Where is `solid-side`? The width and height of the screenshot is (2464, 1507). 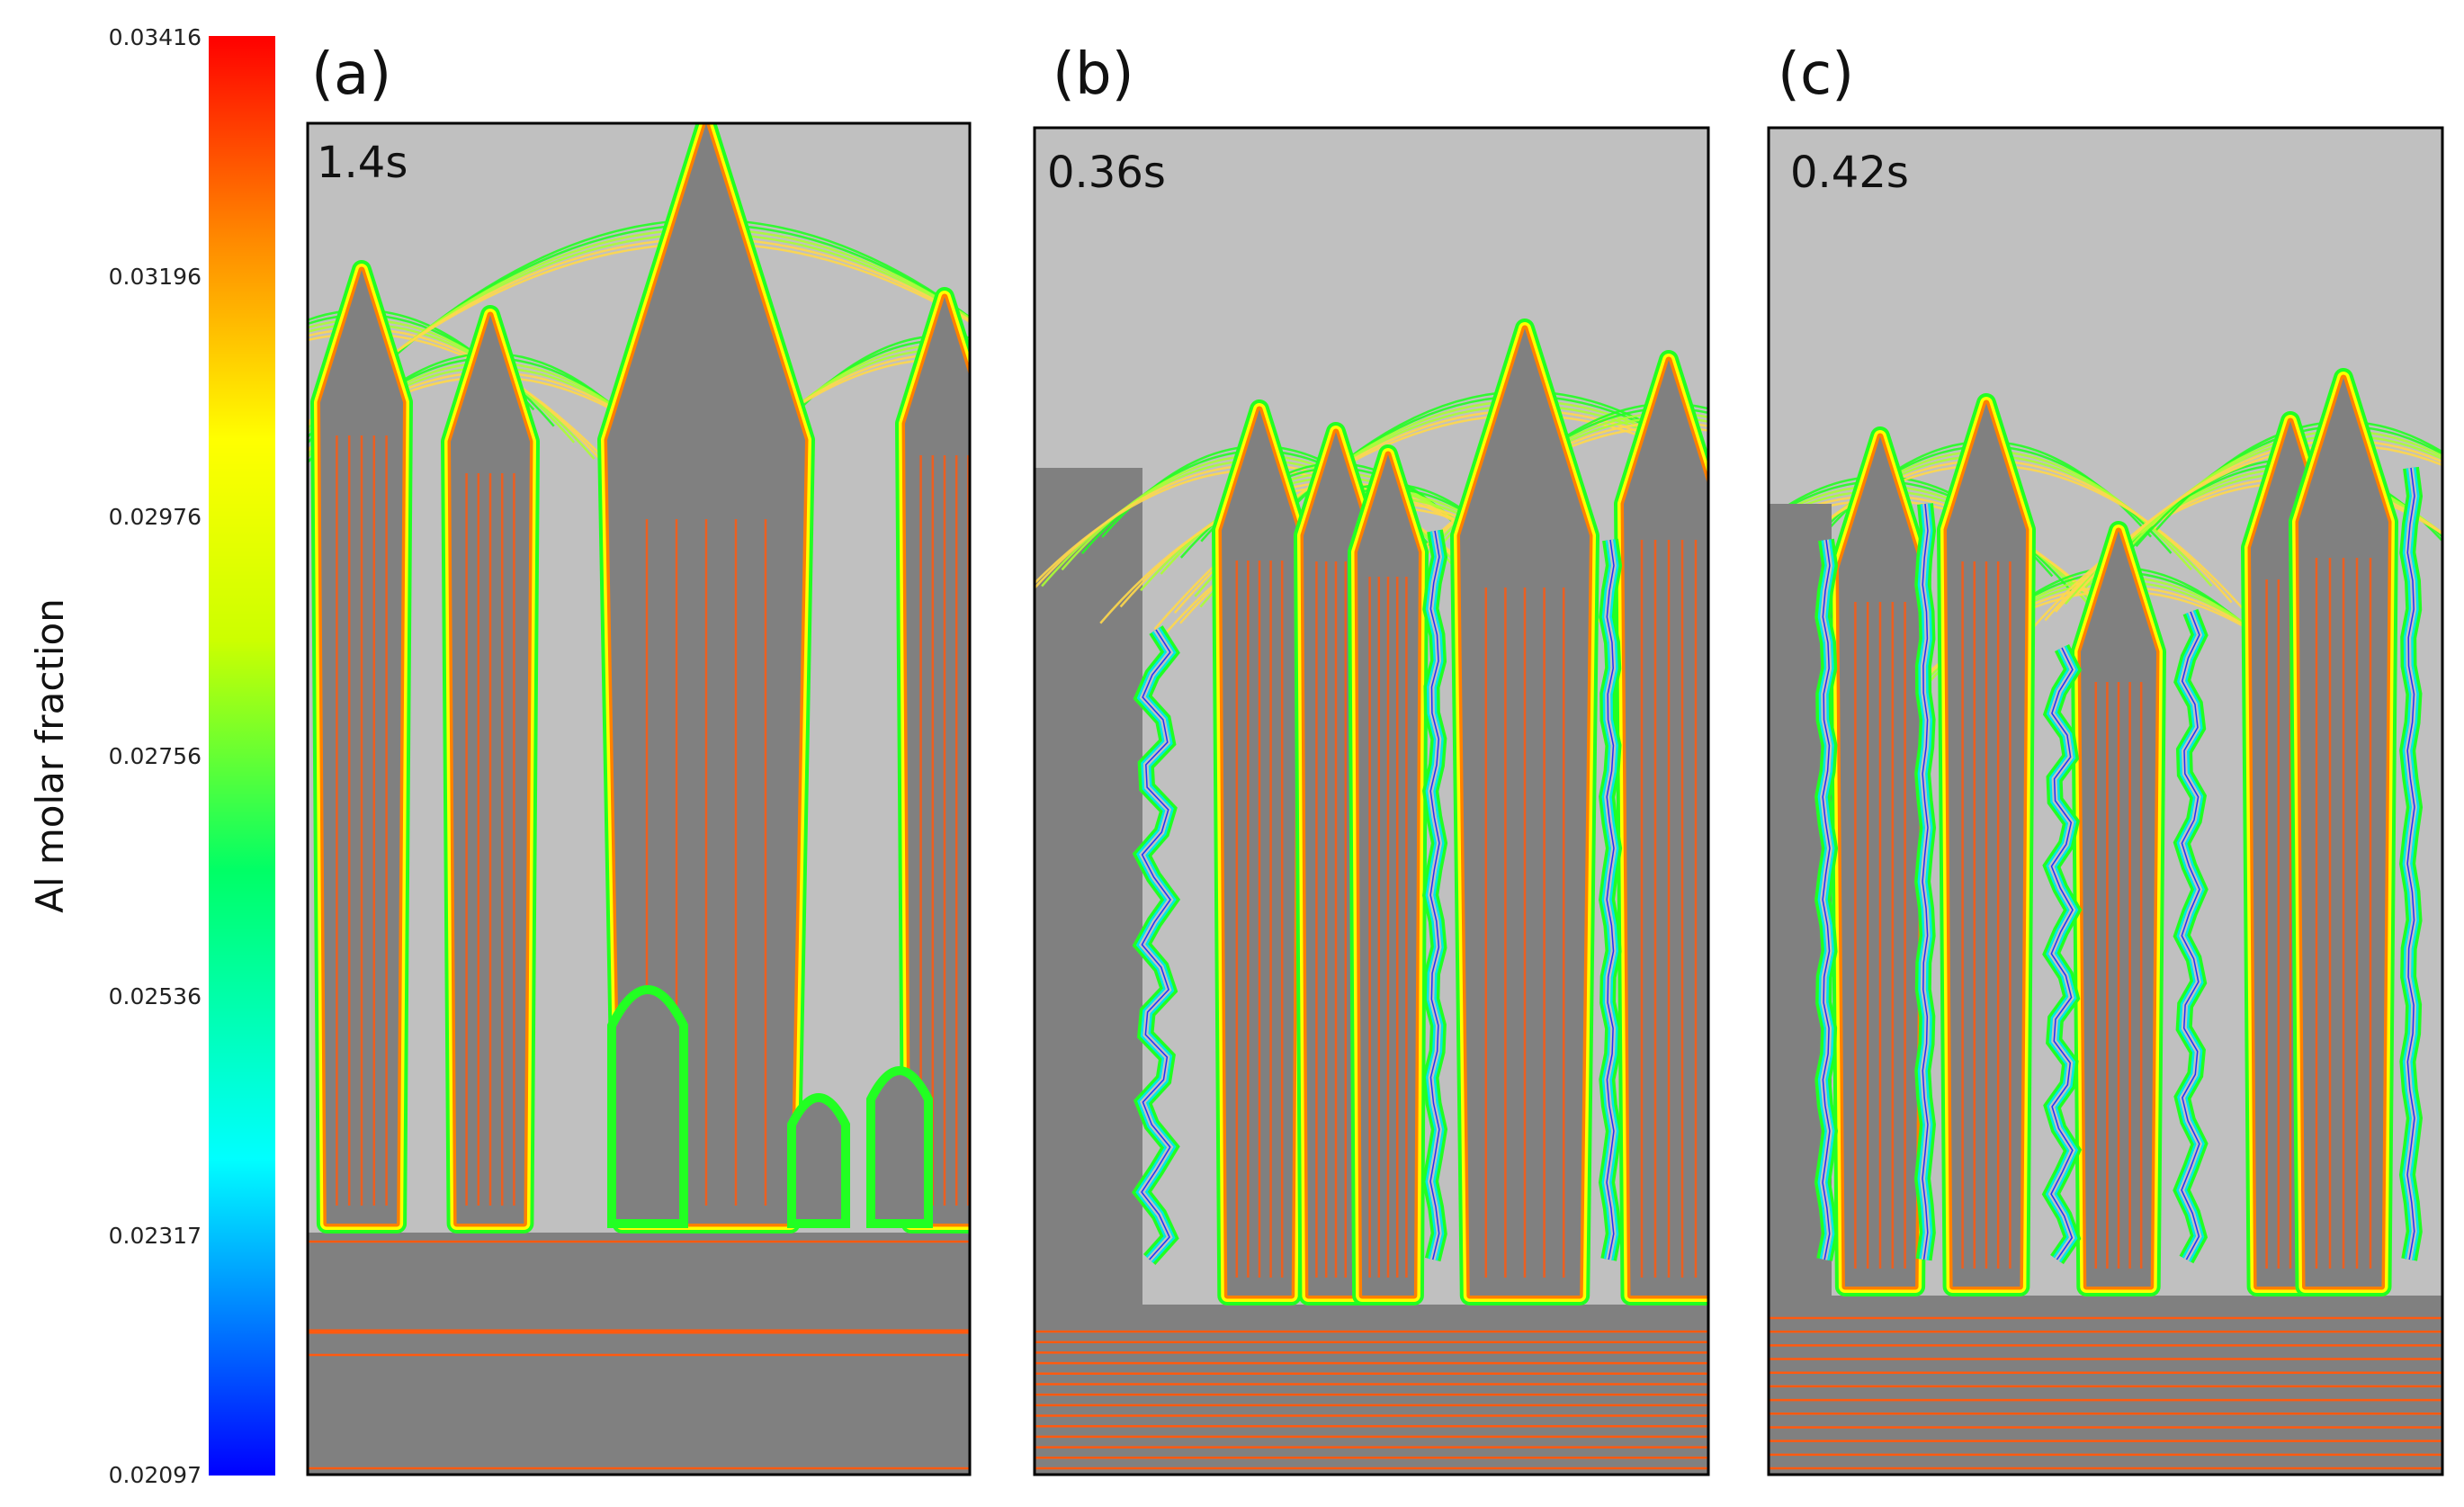
solid-side is located at coordinates (1088, 891).